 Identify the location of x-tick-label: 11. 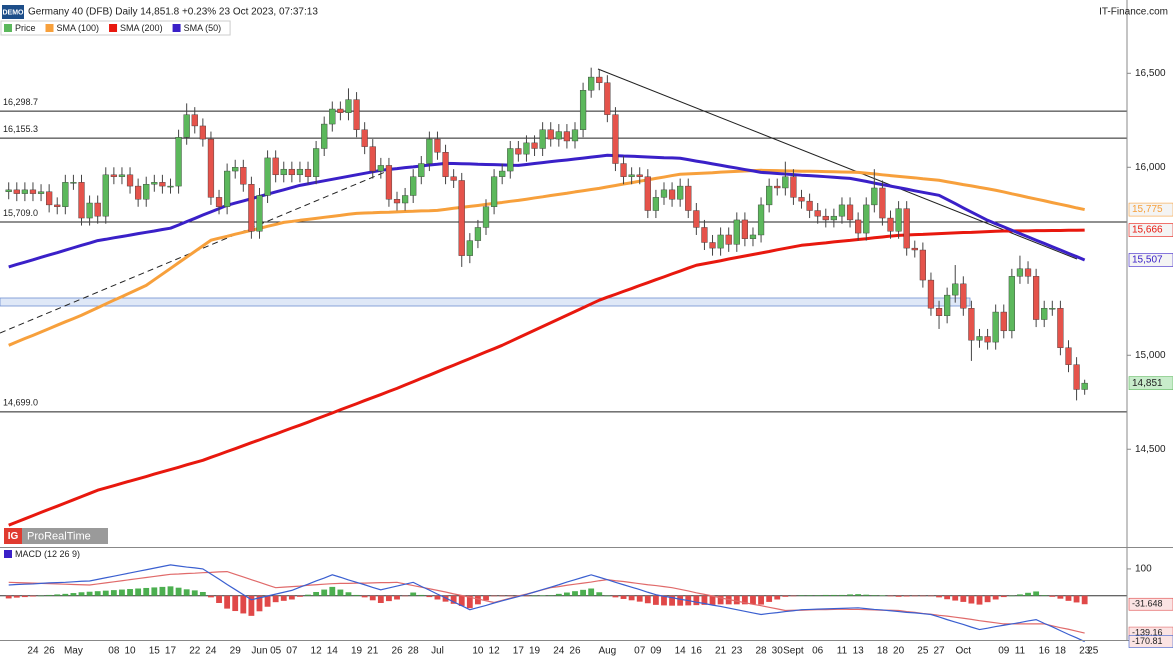
(842, 651).